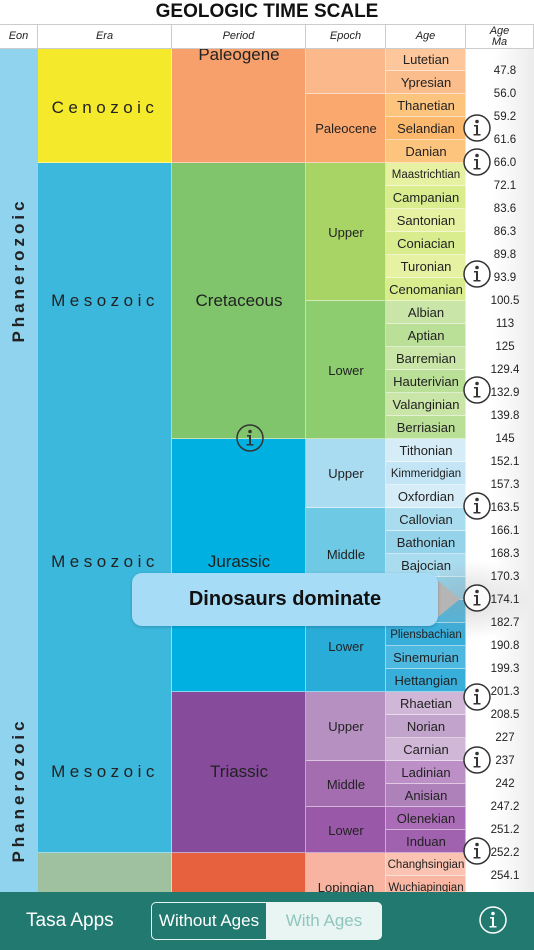 The width and height of the screenshot is (534, 950). I want to click on tooltip: Dinosaurs dominate, so click(285, 599).